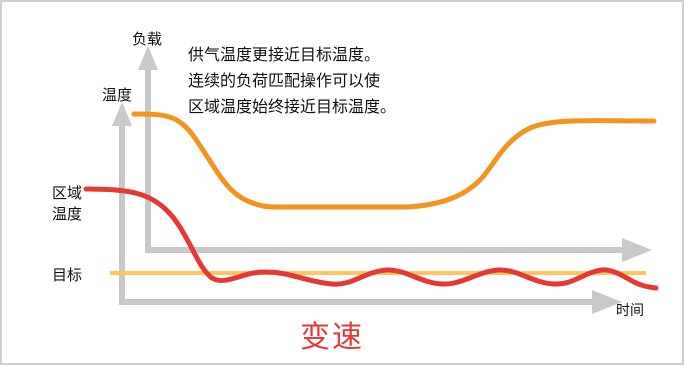 Image resolution: width=684 pixels, height=367 pixels. I want to click on zone-temperature-label-line1: 区域, so click(67, 193).